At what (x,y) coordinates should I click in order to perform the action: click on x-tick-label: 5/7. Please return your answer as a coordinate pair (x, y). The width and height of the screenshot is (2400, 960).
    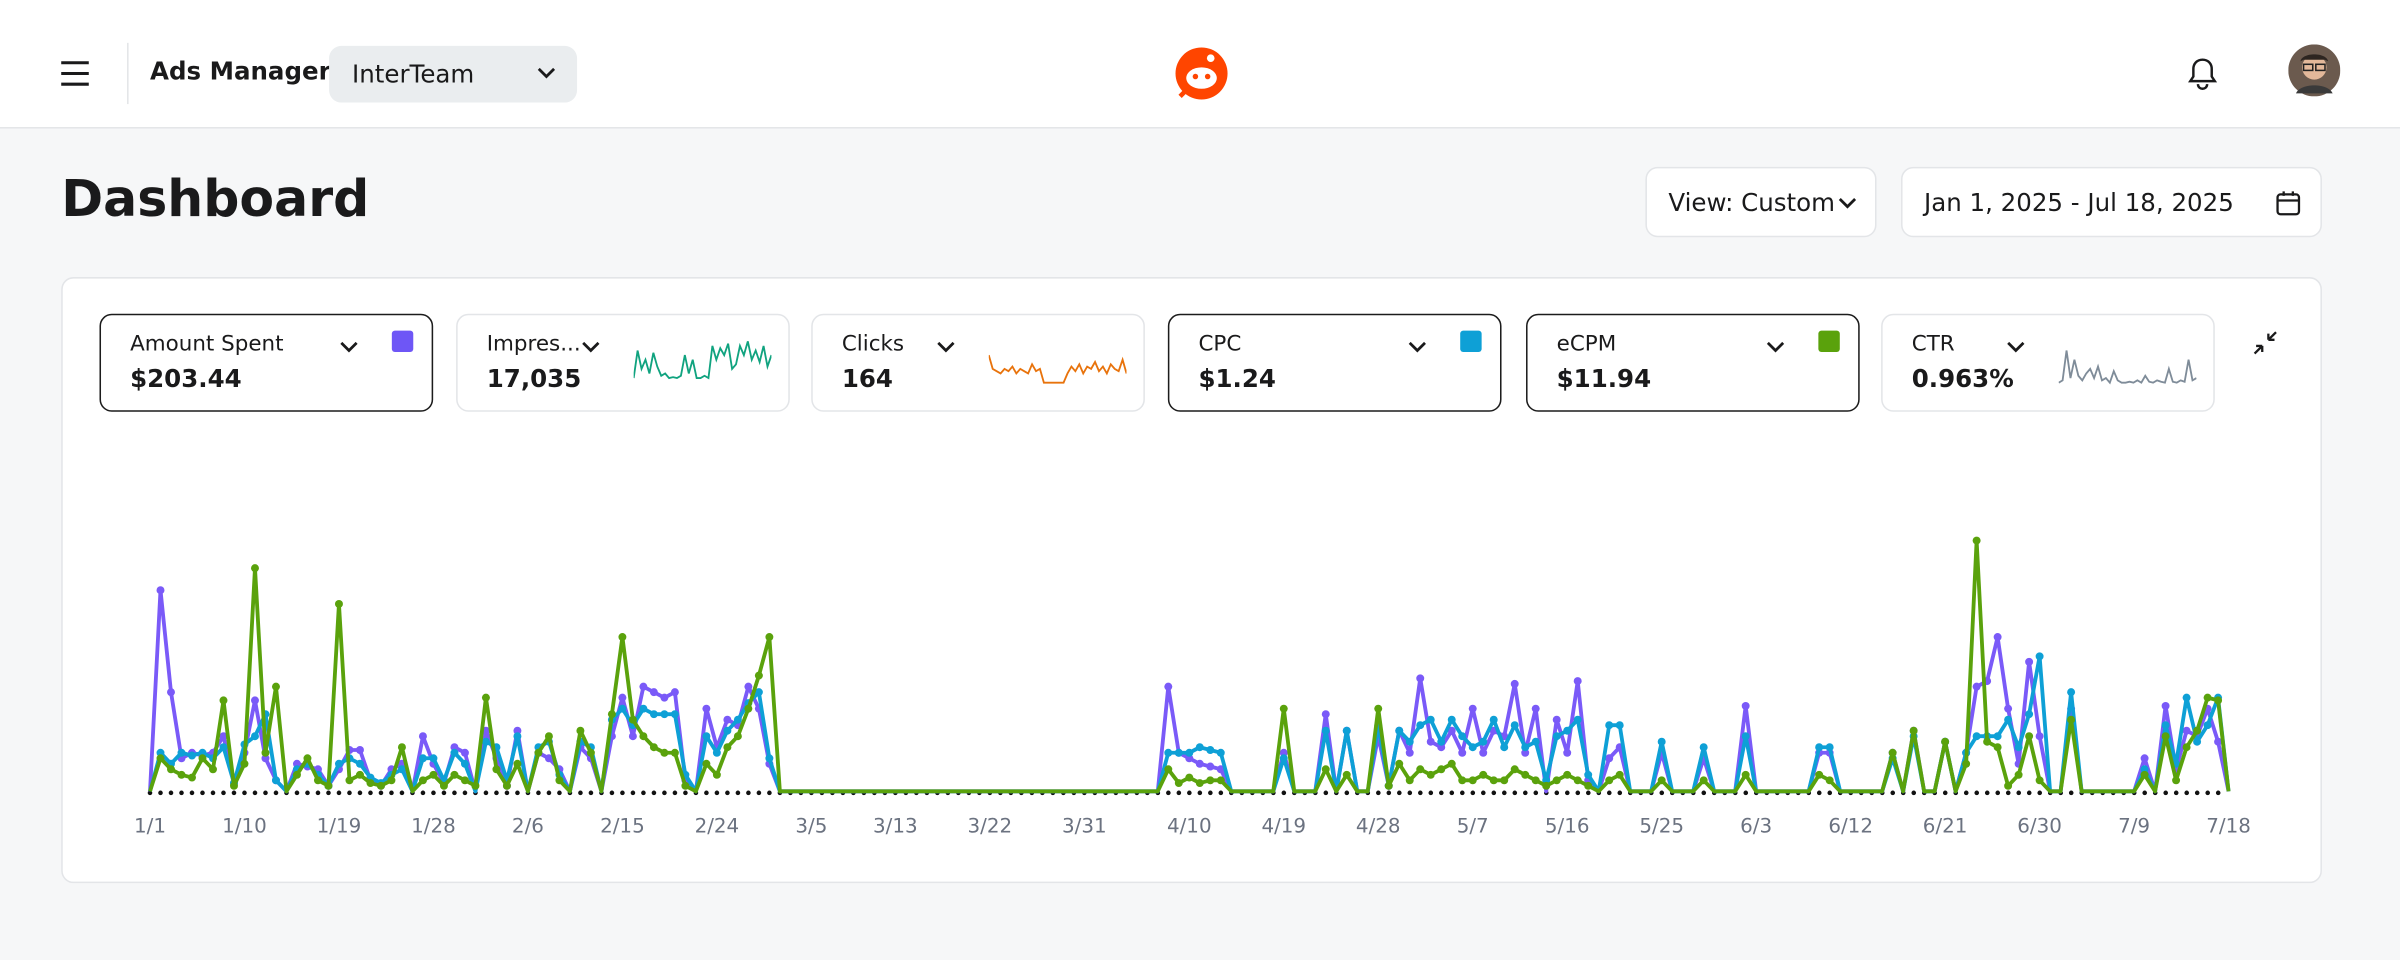
    Looking at the image, I should click on (1473, 826).